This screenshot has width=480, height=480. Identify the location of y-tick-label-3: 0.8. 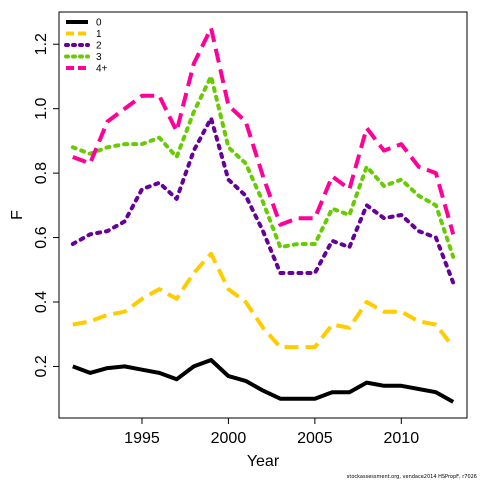
(41, 173).